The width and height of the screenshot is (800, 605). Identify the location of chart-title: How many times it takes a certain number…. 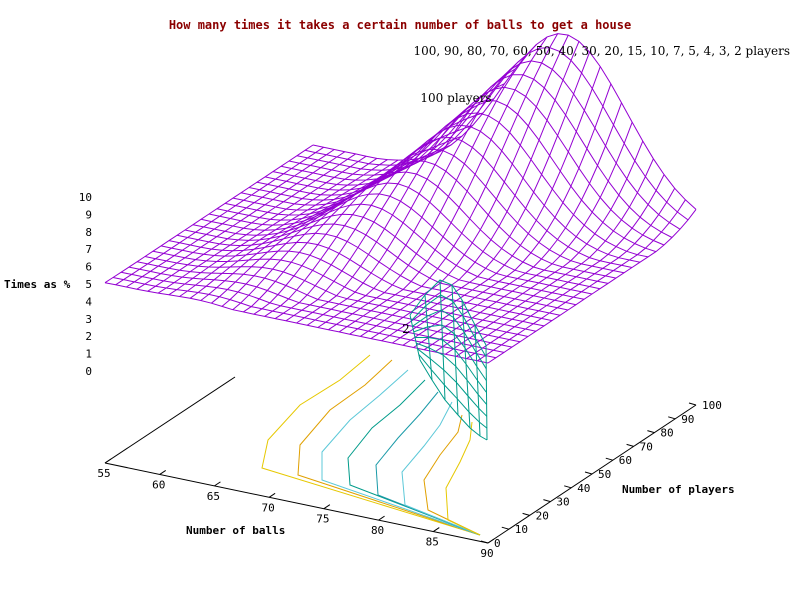
(400, 25).